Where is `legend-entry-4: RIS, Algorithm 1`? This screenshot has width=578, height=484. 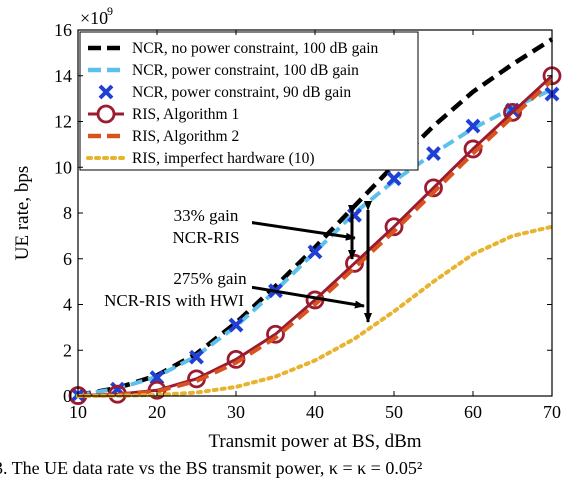
legend-entry-4: RIS, Algorithm 1 is located at coordinates (163, 114).